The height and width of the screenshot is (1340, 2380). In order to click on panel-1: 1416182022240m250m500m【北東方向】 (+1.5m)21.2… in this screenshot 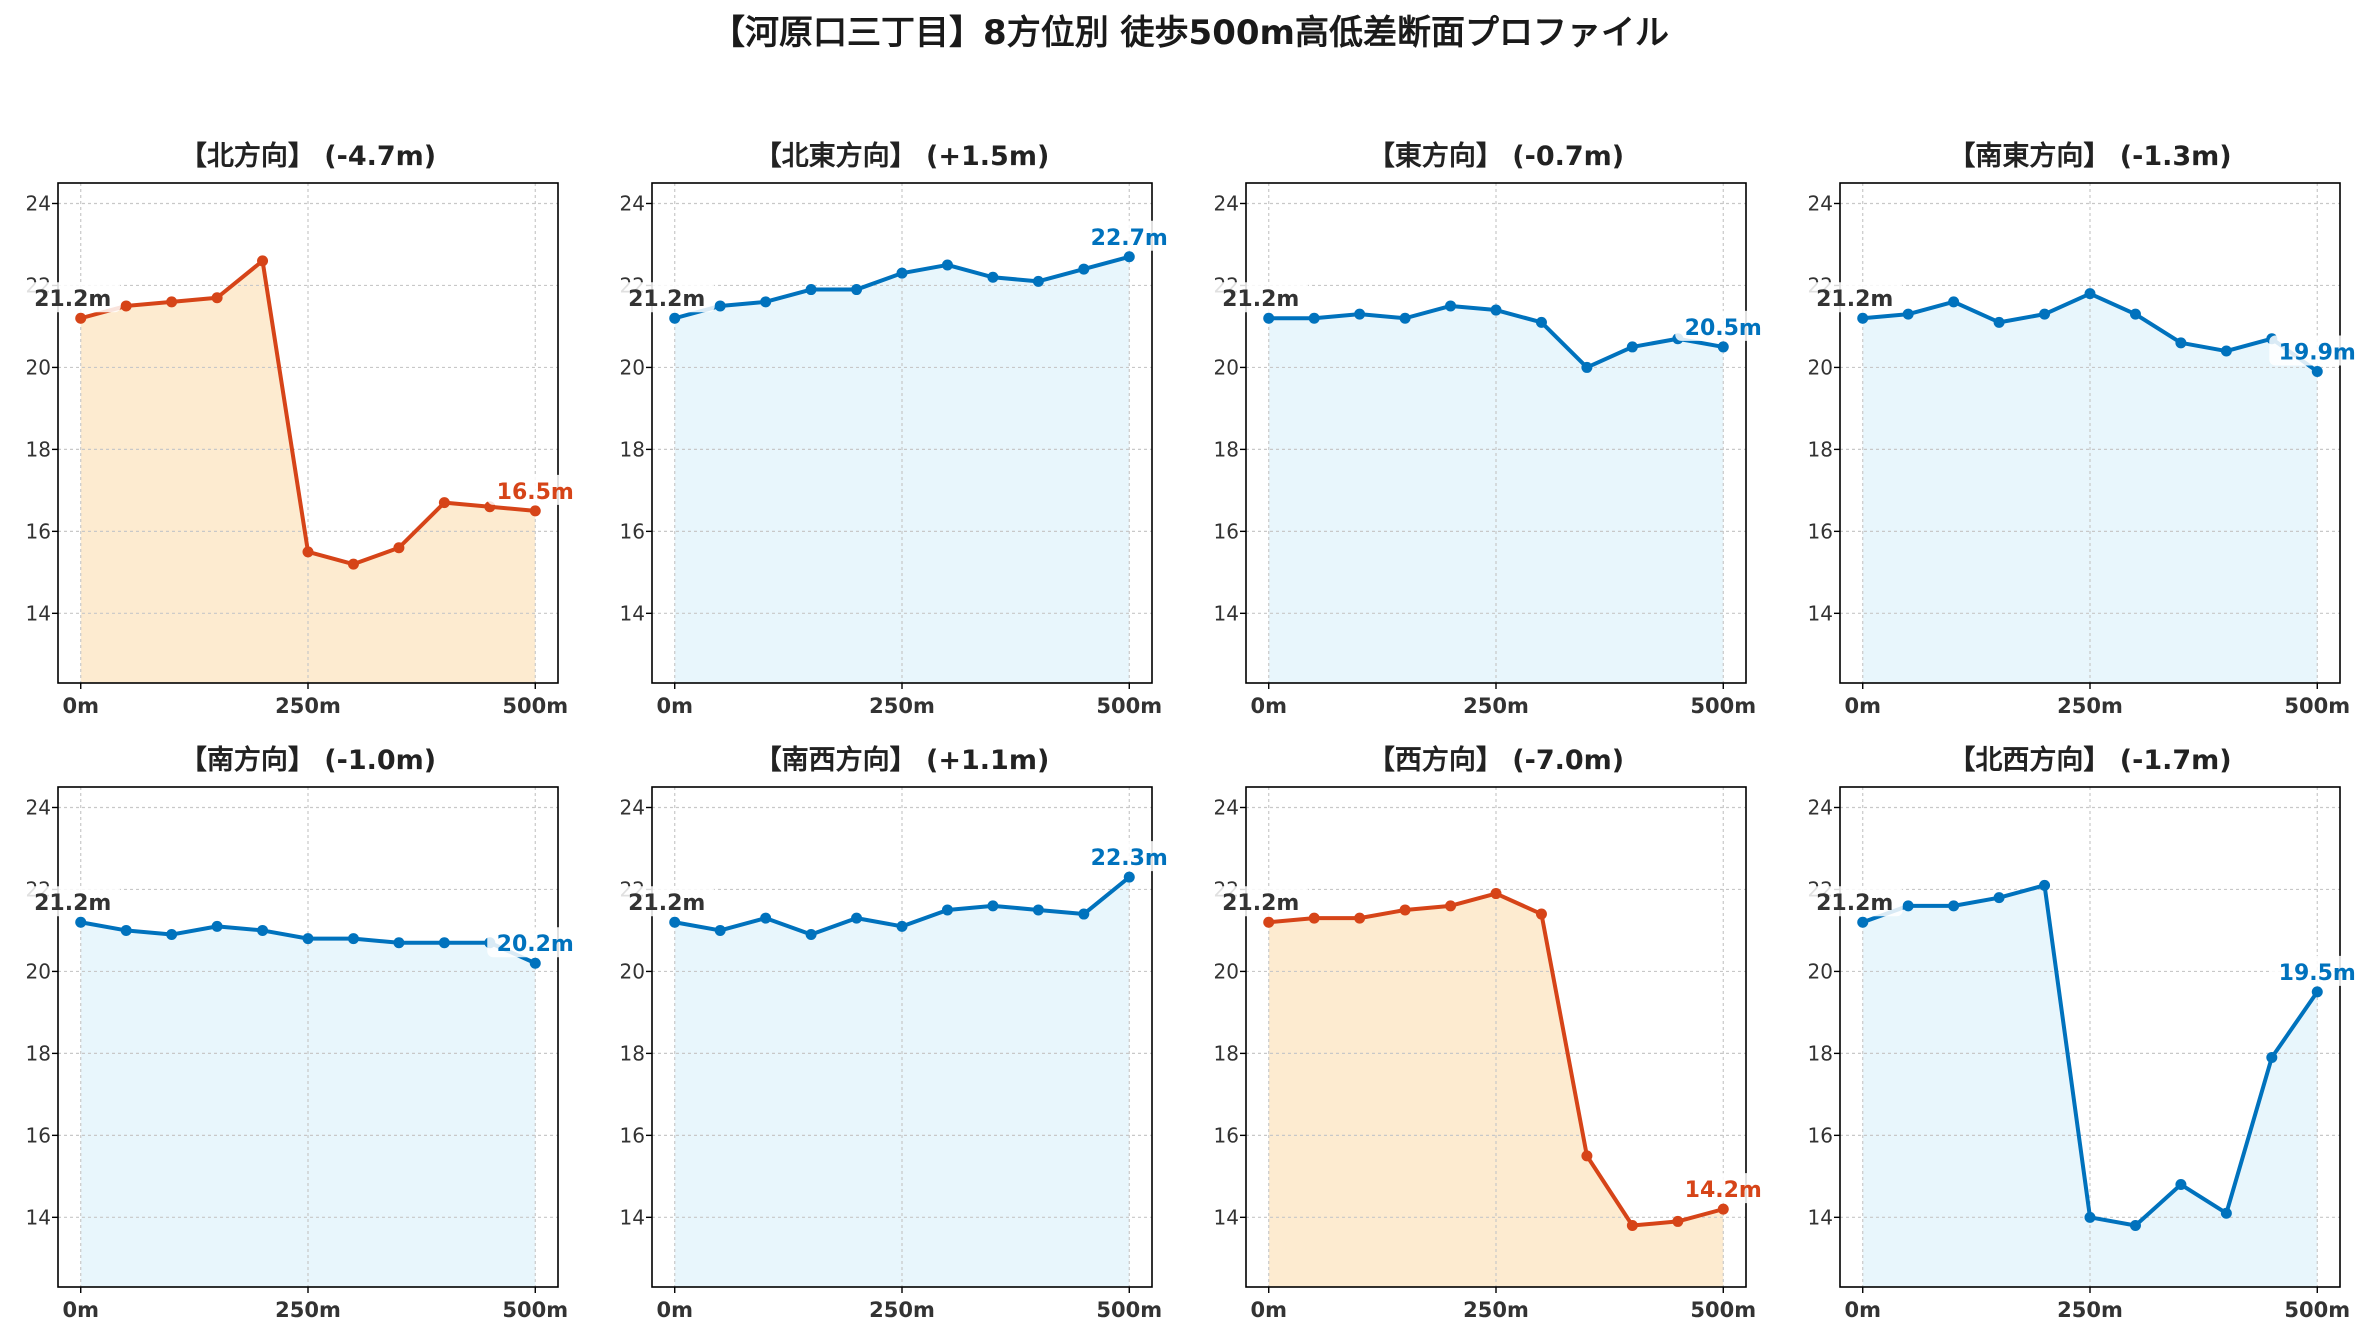, I will do `click(898, 429)`.